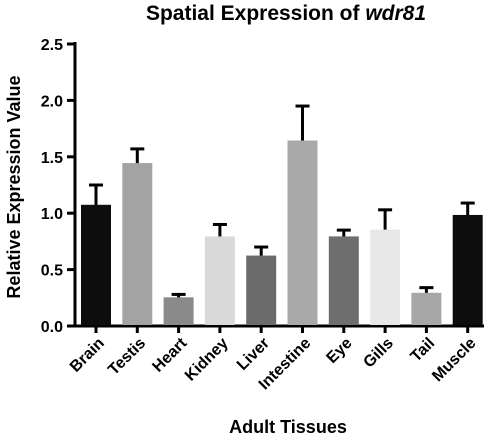 This screenshot has width=500, height=440. Describe the element at coordinates (426, 308) in the screenshot. I see `bar-tail` at that location.